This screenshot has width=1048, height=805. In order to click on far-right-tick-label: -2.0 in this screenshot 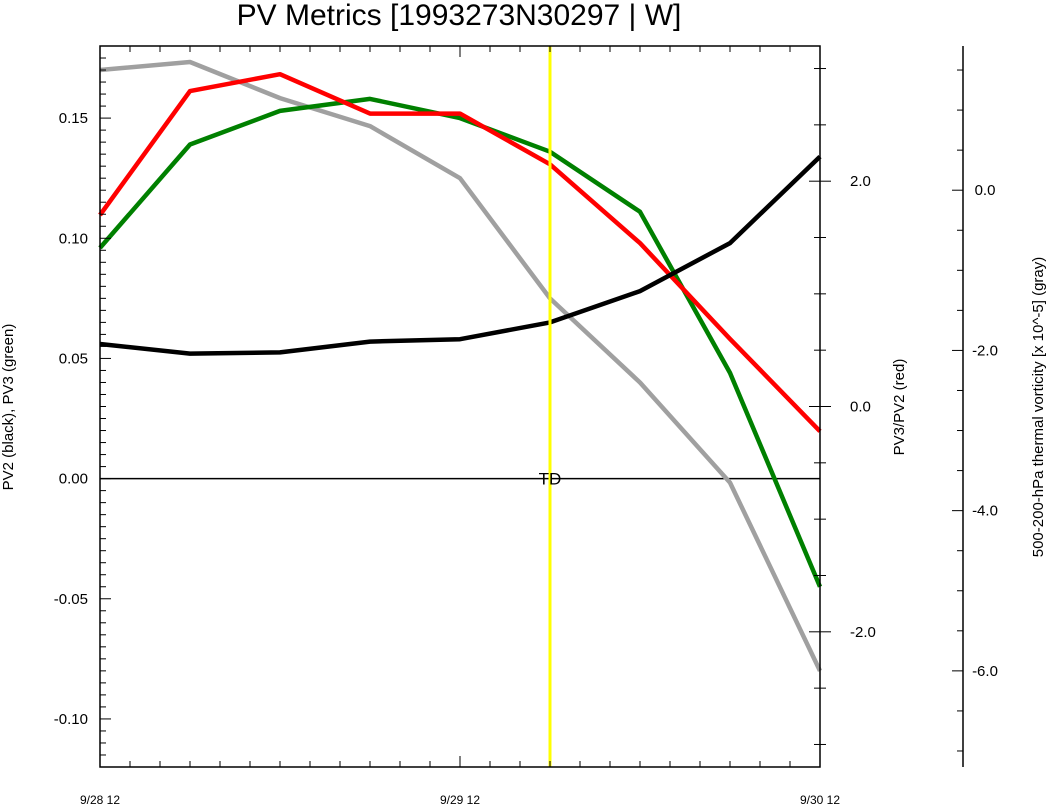, I will do `click(985, 350)`.